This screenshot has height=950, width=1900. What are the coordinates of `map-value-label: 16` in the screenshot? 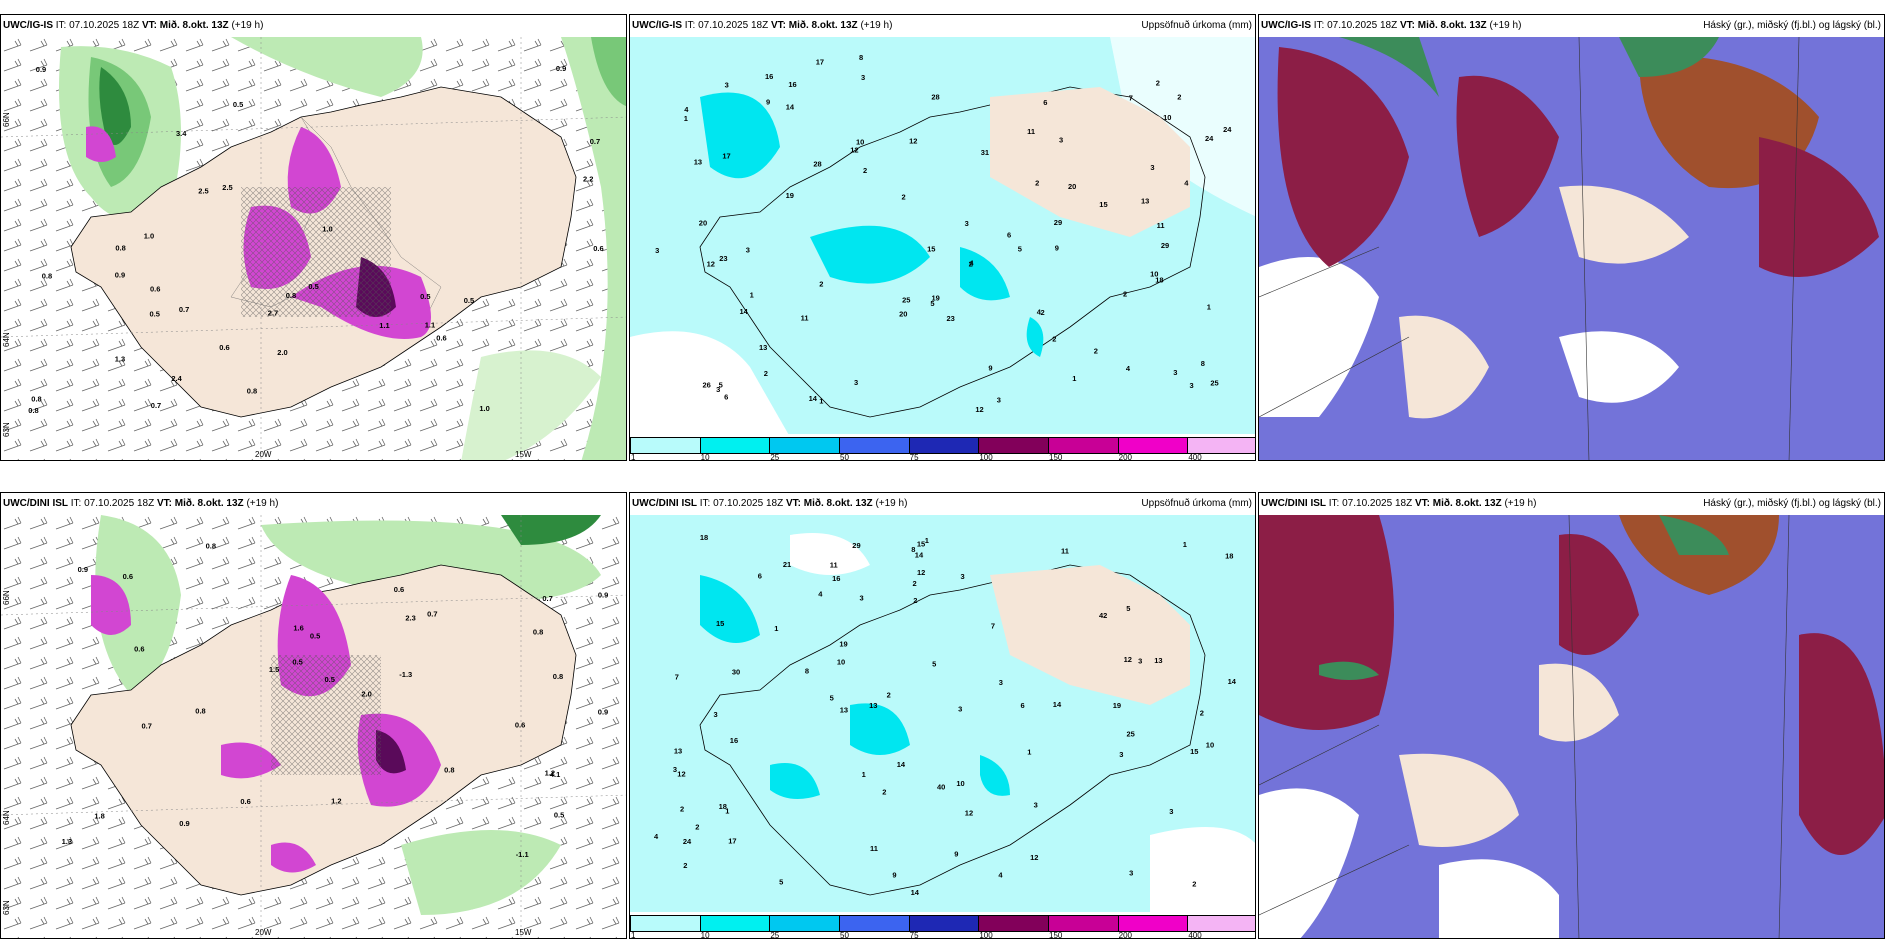 It's located at (734, 740).